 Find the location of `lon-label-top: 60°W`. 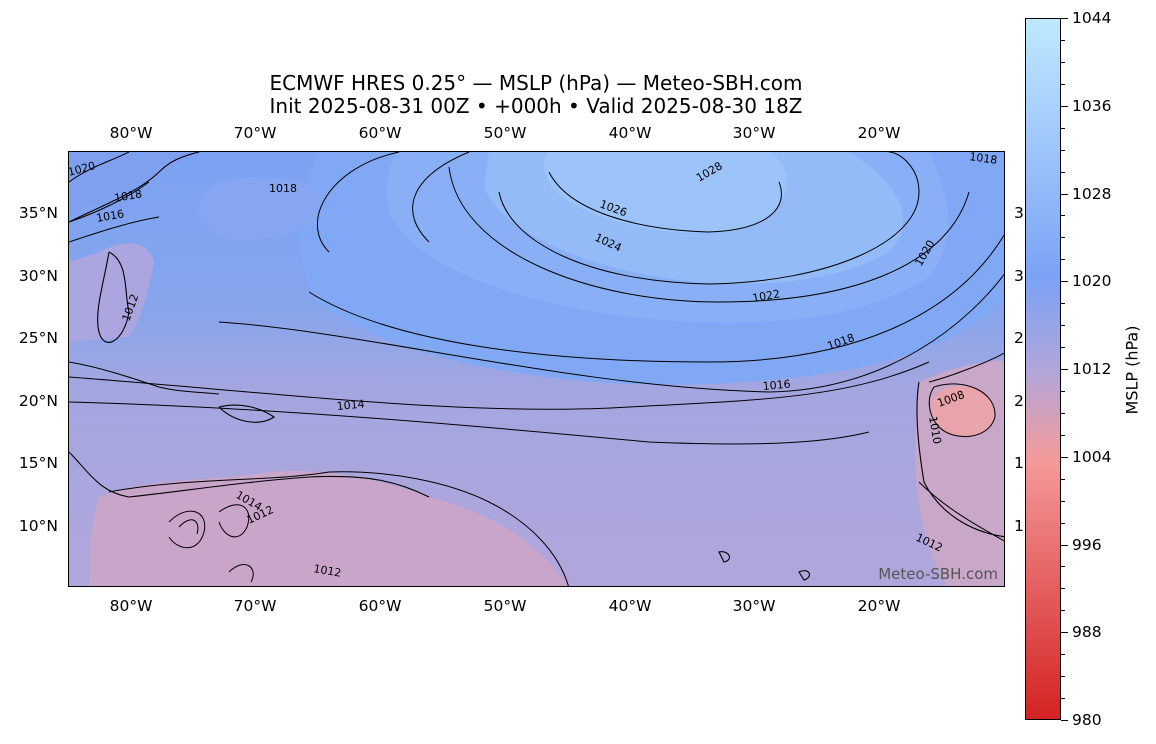

lon-label-top: 60°W is located at coordinates (380, 133).